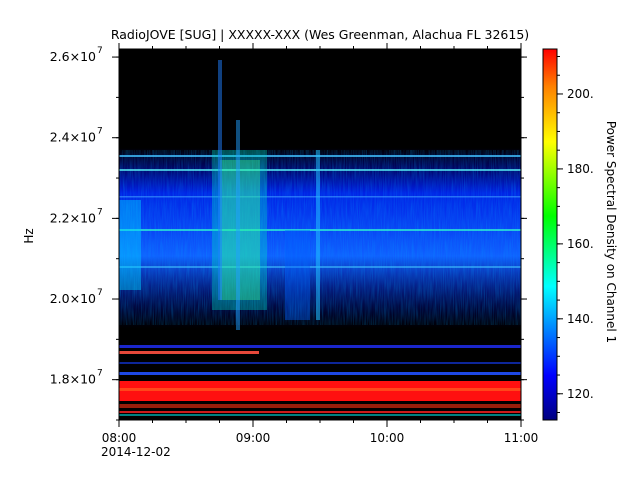  I want to click on colorbar-tick-label: 120., so click(580, 394).